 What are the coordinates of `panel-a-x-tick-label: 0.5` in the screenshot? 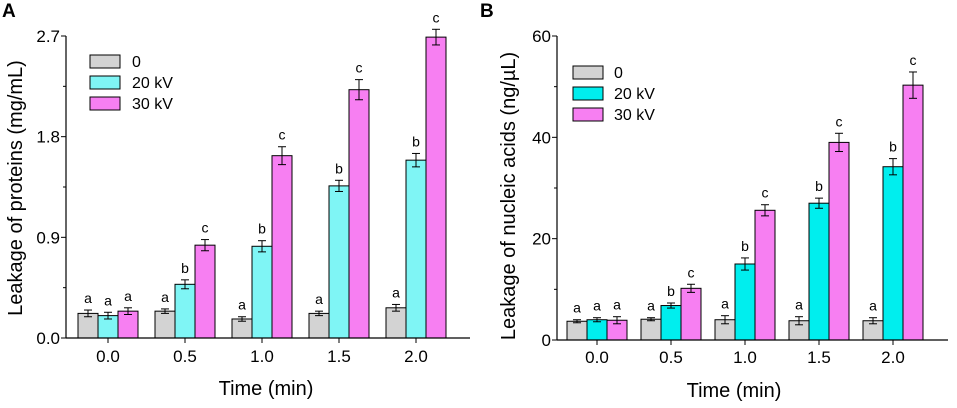 It's located at (185, 356).